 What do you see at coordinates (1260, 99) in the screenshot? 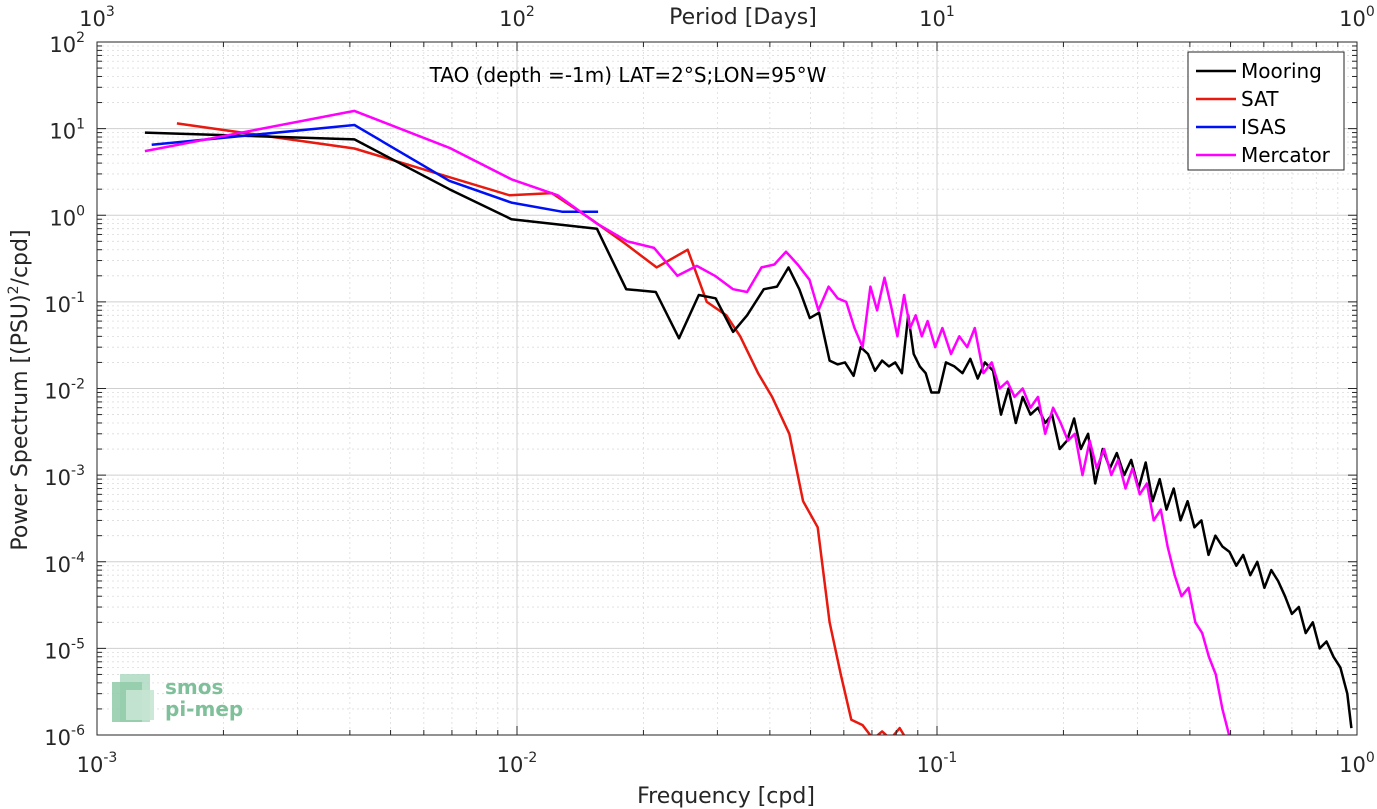
I see `legend-label-sat: SAT` at bounding box center [1260, 99].